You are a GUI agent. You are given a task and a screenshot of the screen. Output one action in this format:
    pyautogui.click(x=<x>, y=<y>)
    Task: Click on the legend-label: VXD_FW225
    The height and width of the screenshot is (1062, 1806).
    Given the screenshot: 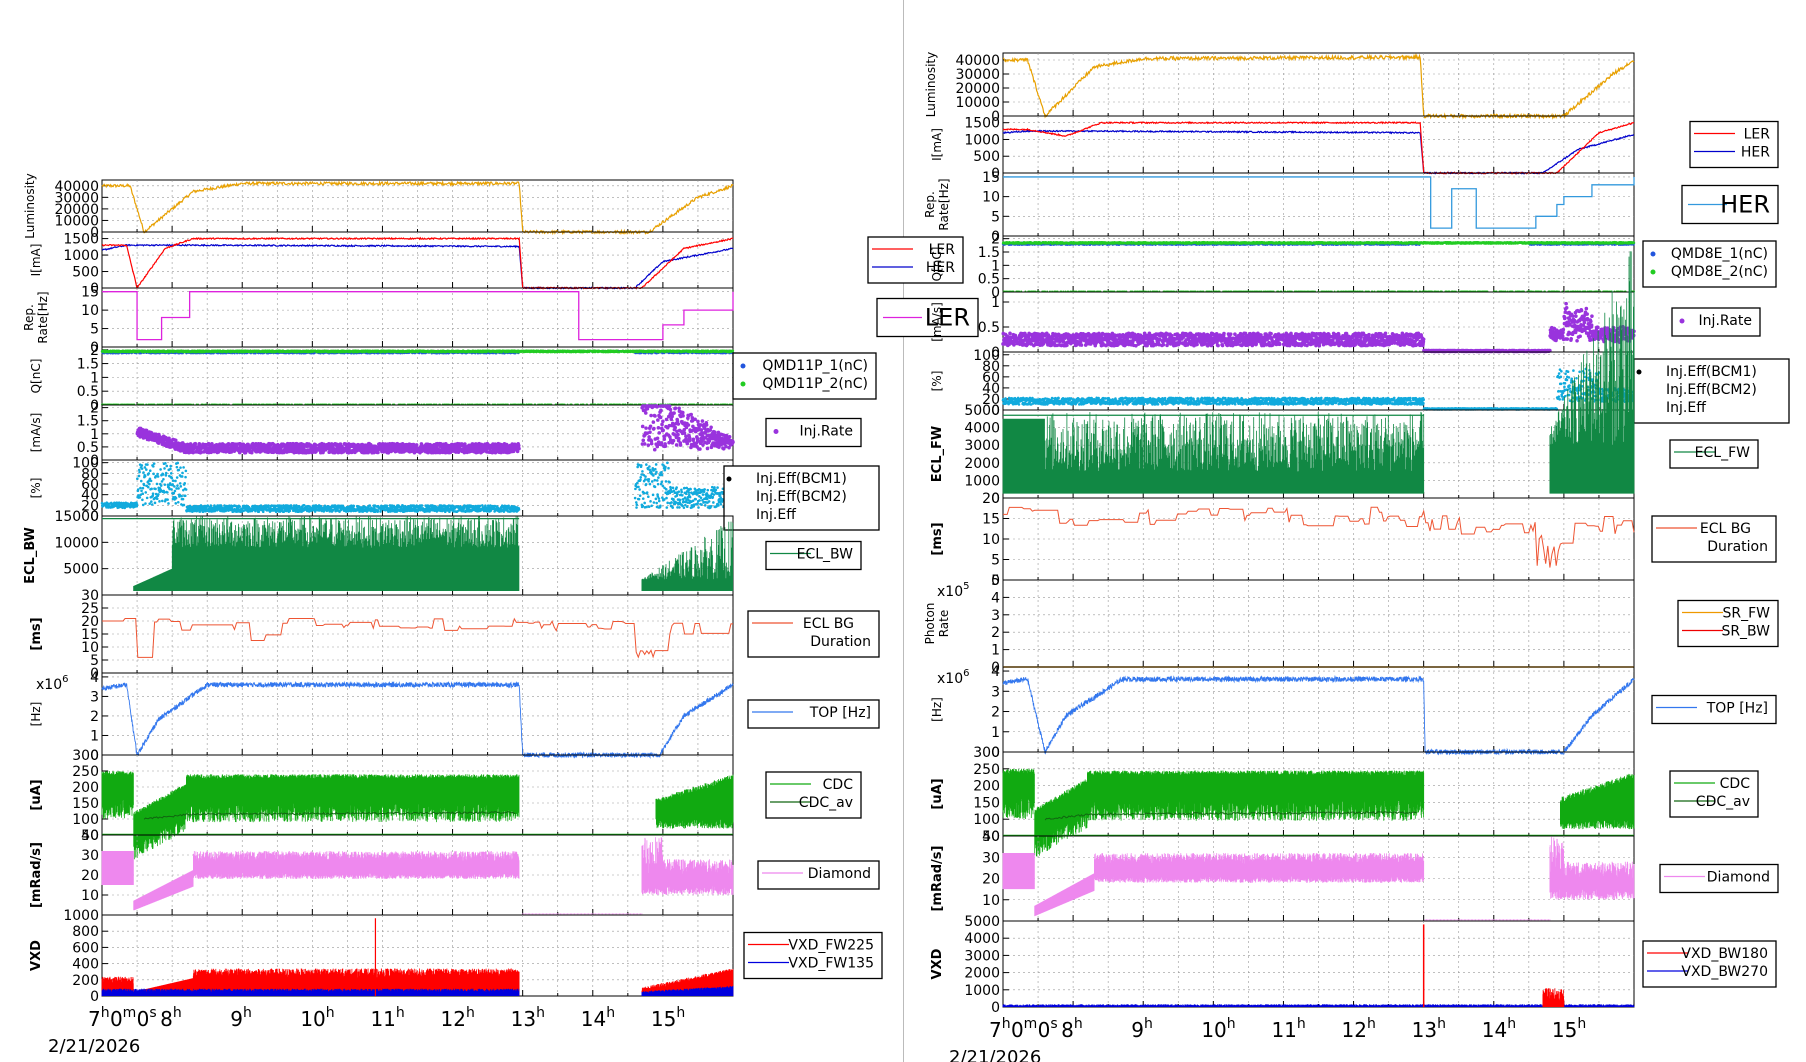 What is the action you would take?
    pyautogui.click(x=831, y=946)
    